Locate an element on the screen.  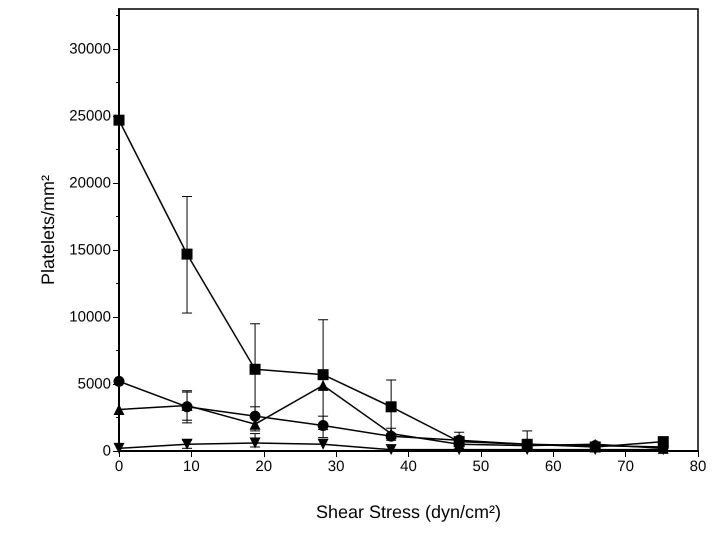
x-tick-label: 20 is located at coordinates (263, 466).